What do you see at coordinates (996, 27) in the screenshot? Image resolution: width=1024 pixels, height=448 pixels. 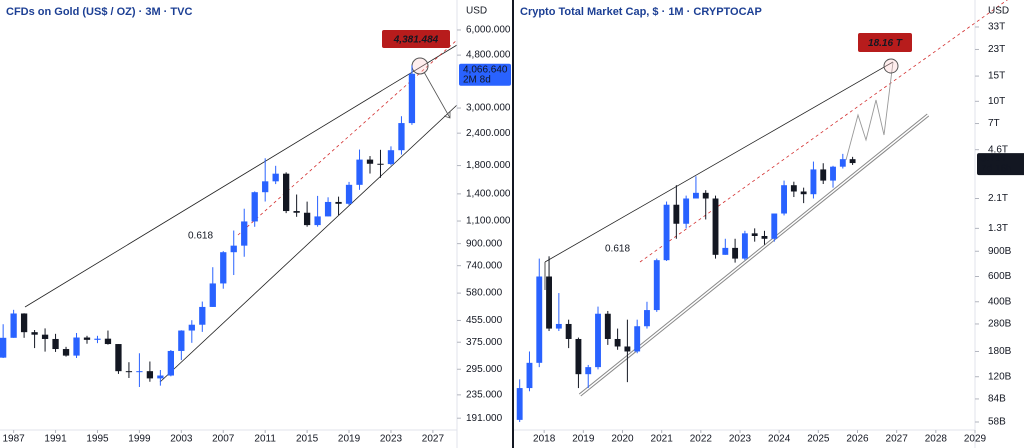 I see `y-tick-label: 33T` at bounding box center [996, 27].